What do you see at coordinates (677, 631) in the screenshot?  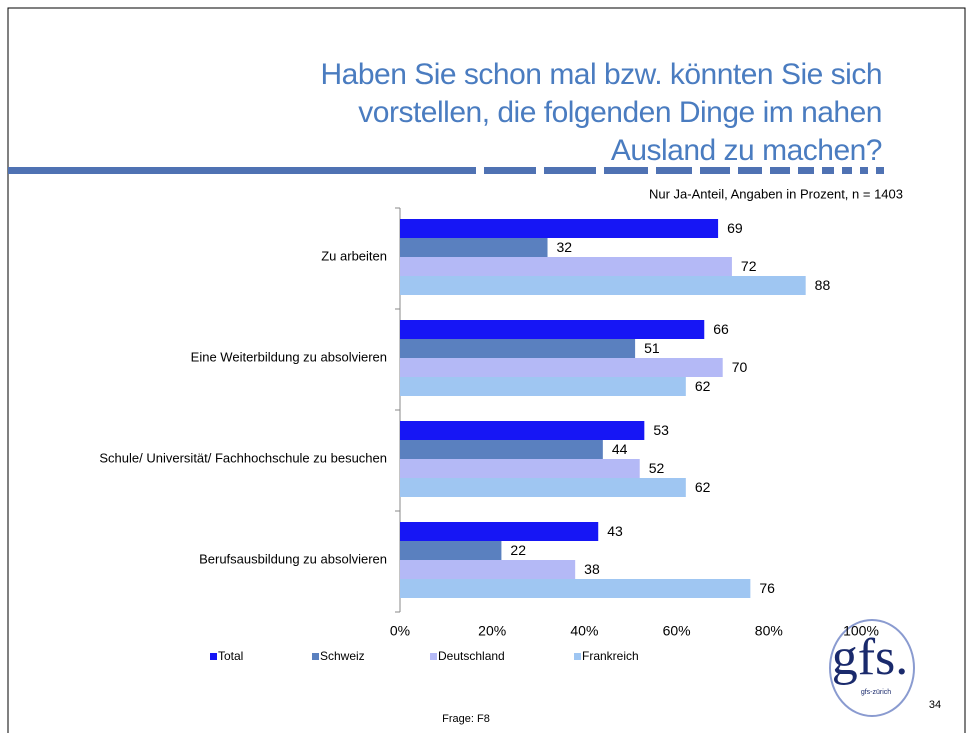 I see `x-tick-label: 60%` at bounding box center [677, 631].